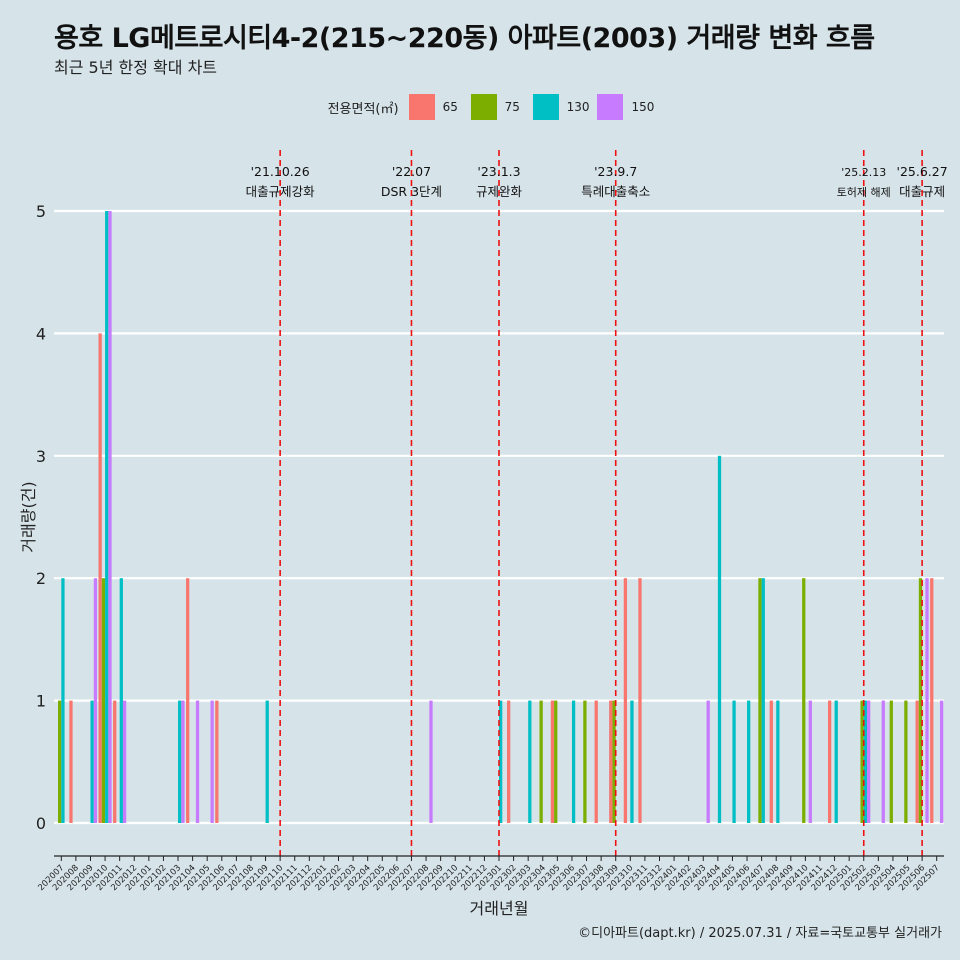  Describe the element at coordinates (922, 191) in the screenshot. I see `event-label-202506: 대출규제` at that location.